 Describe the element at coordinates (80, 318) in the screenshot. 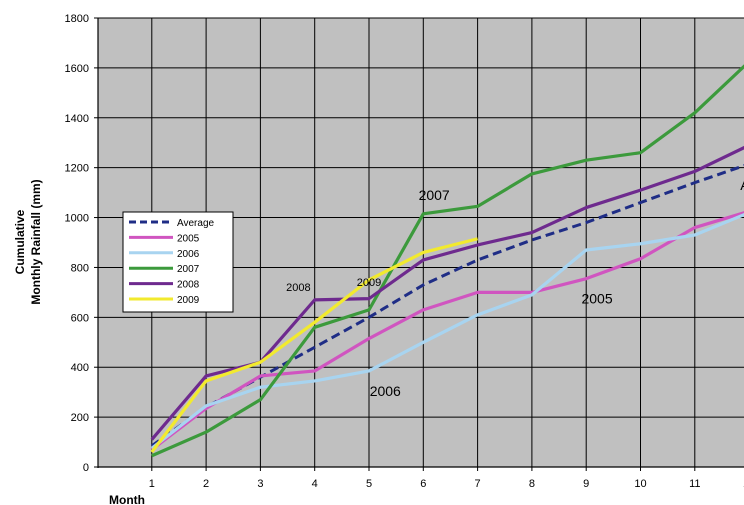

I see `y-tick-label: 600` at that location.